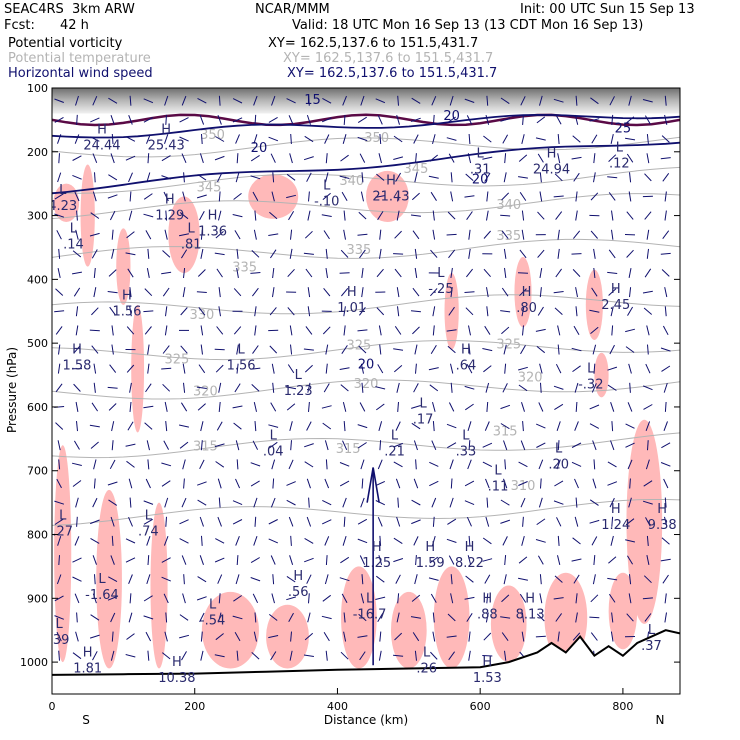  What do you see at coordinates (616, 289) in the screenshot?
I see `extremum-kind-15: H` at bounding box center [616, 289].